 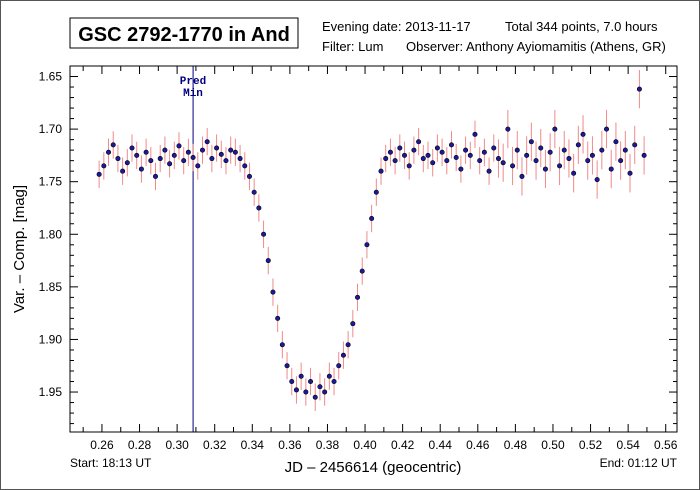 What do you see at coordinates (111, 463) in the screenshot?
I see `start-time: Start: 18:13 UT` at bounding box center [111, 463].